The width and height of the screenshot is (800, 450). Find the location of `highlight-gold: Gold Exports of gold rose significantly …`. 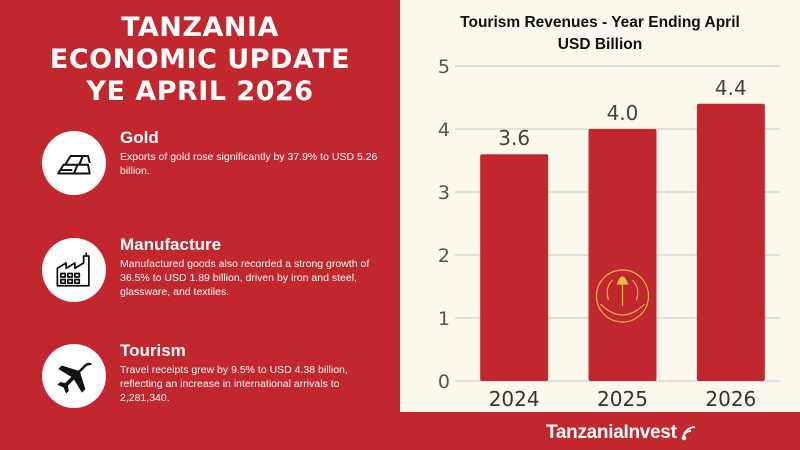

highlight-gold: Gold Exports of gold rose significantly … is located at coordinates (214, 169).